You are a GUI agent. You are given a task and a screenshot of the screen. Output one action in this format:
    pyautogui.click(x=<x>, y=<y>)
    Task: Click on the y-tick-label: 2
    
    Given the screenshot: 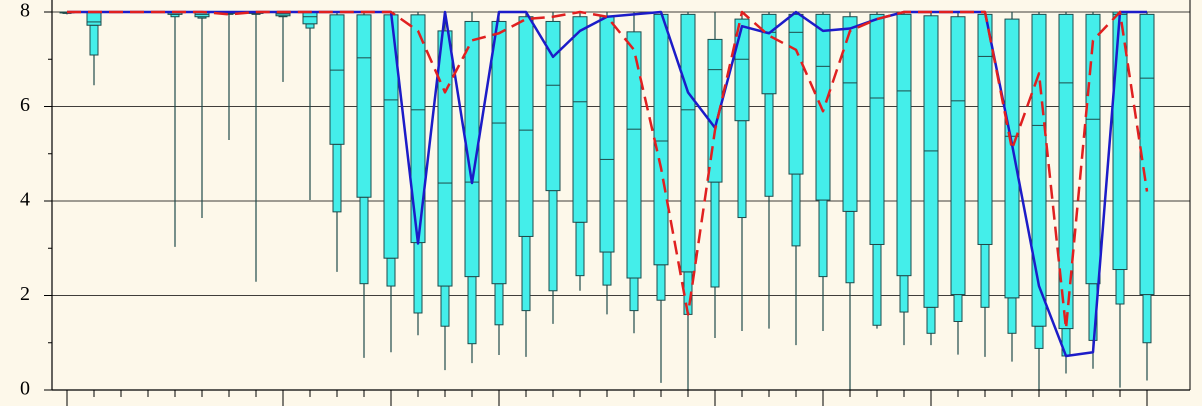 What is the action you would take?
    pyautogui.click(x=25, y=294)
    